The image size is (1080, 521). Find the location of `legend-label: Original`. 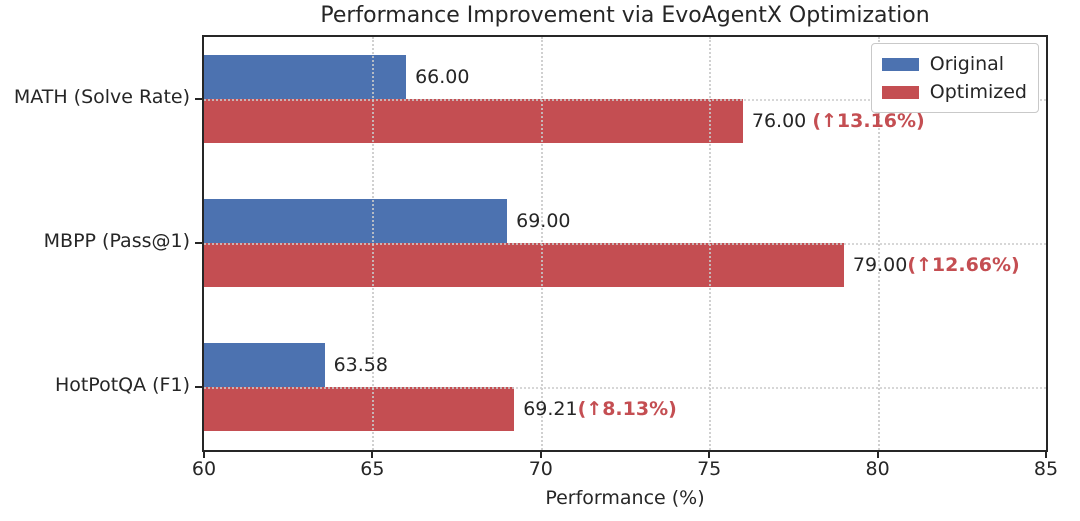

legend-label: Original is located at coordinates (967, 64).